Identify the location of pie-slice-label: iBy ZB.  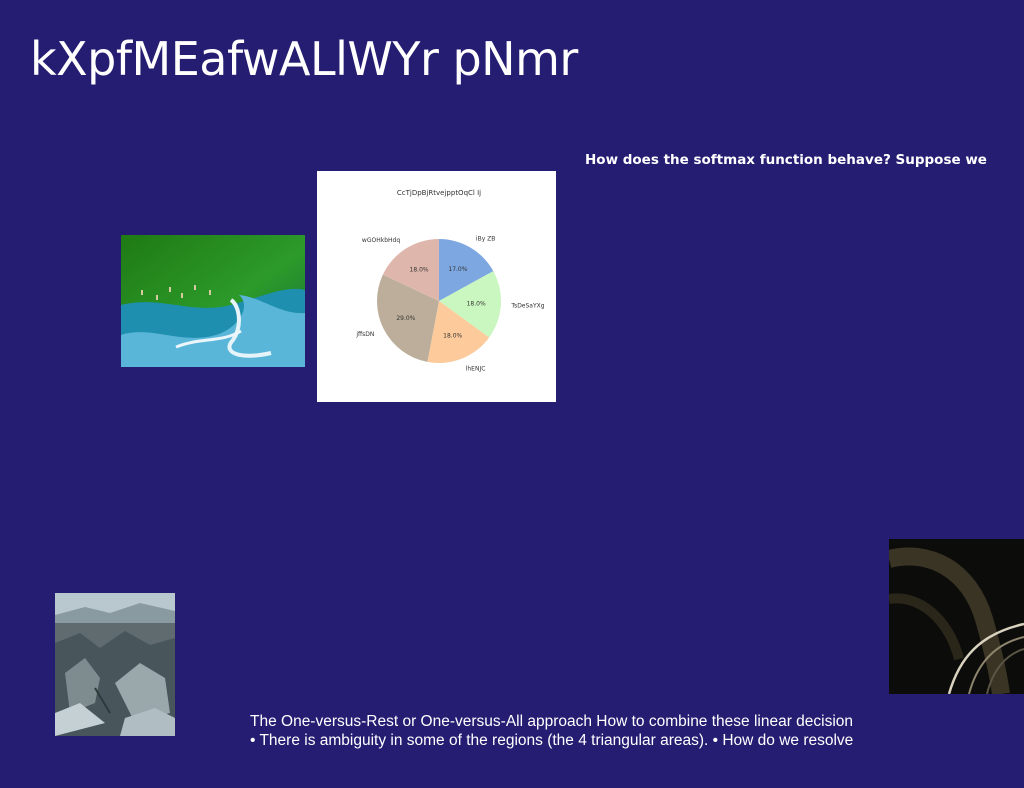
(485, 239).